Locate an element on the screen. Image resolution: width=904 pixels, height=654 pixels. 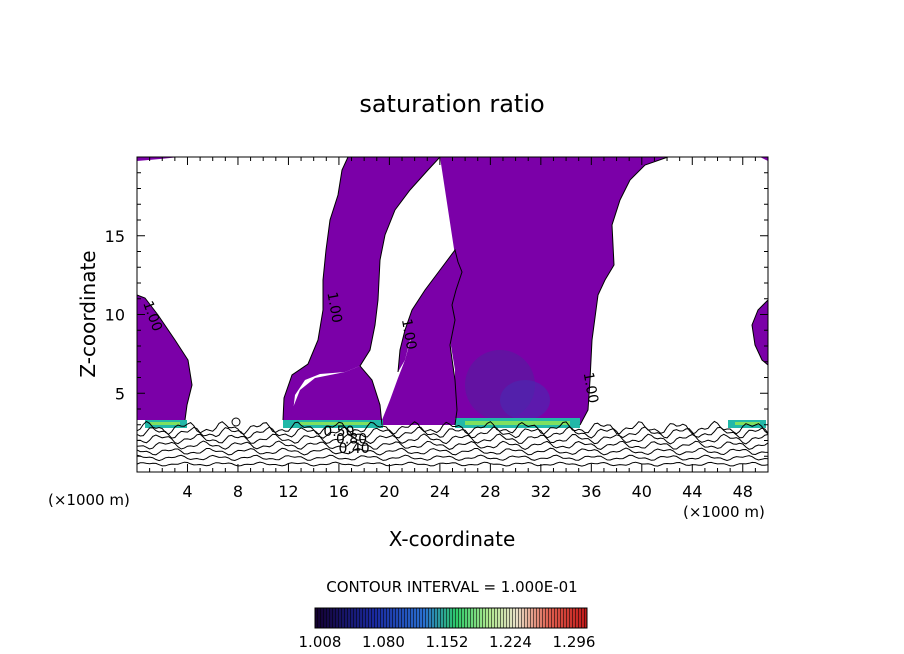
boundary-layer-contours is located at coordinates (452, 443).